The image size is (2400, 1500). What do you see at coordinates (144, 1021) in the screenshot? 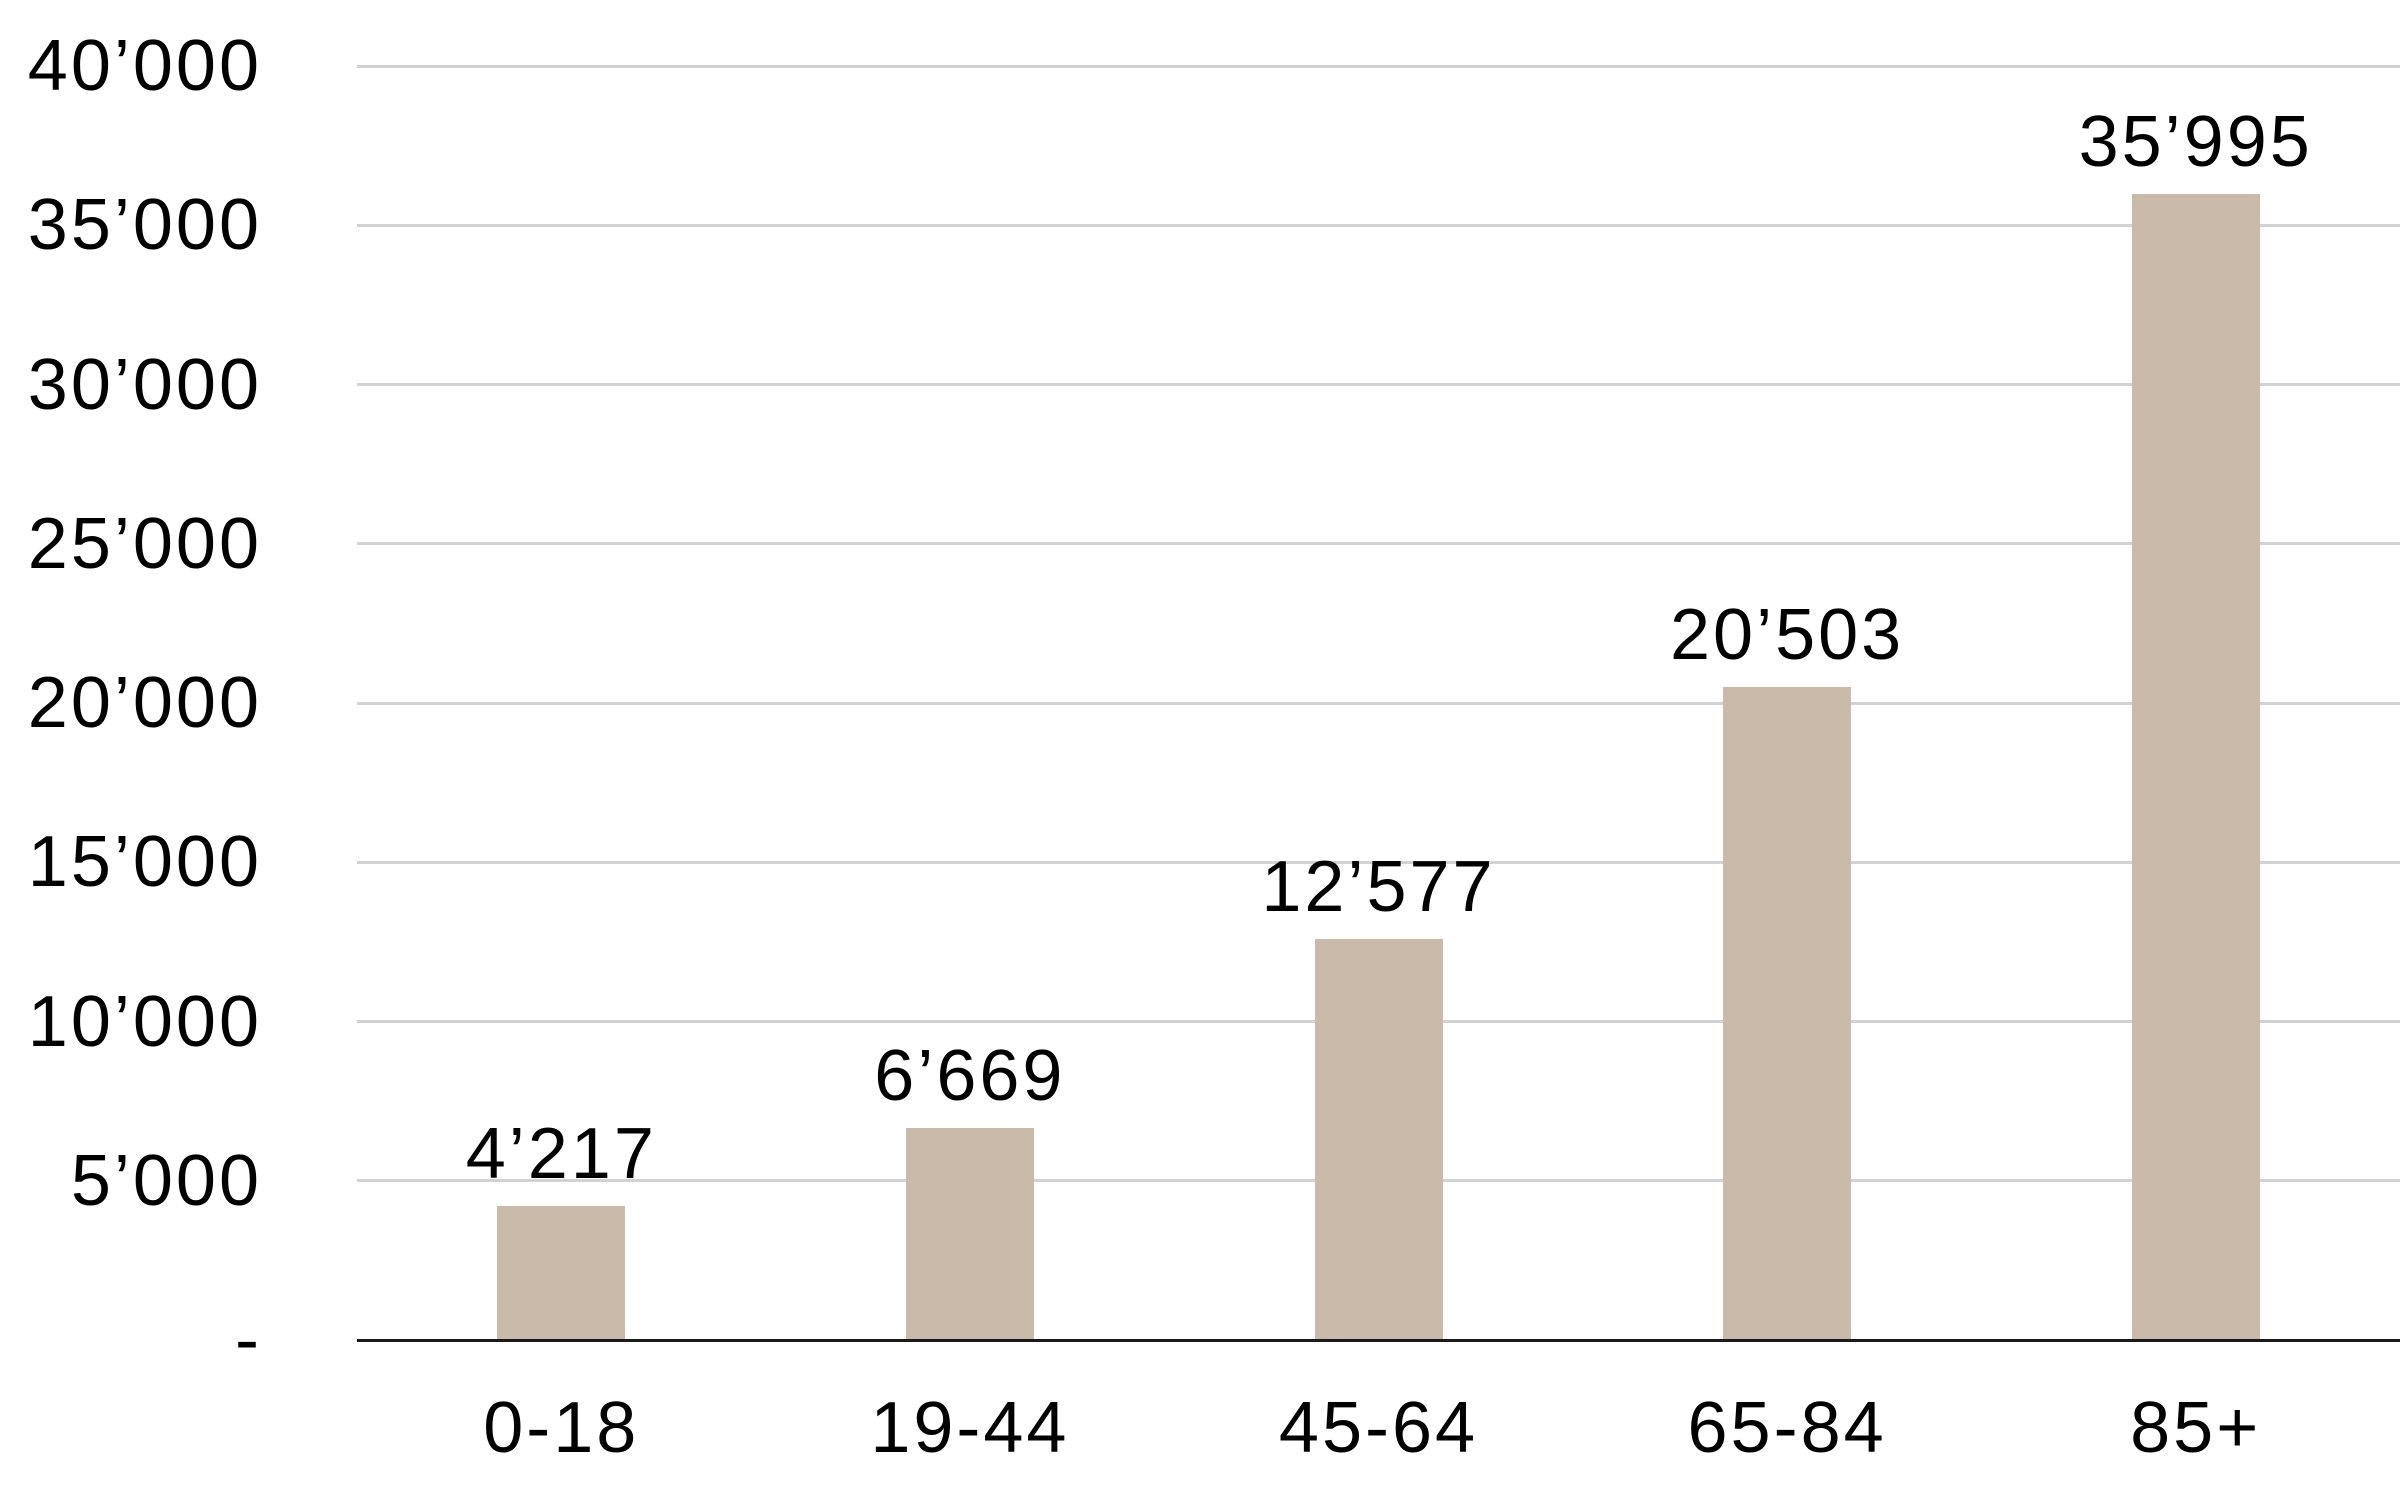
I see `y-tick-label: 10’000` at bounding box center [144, 1021].